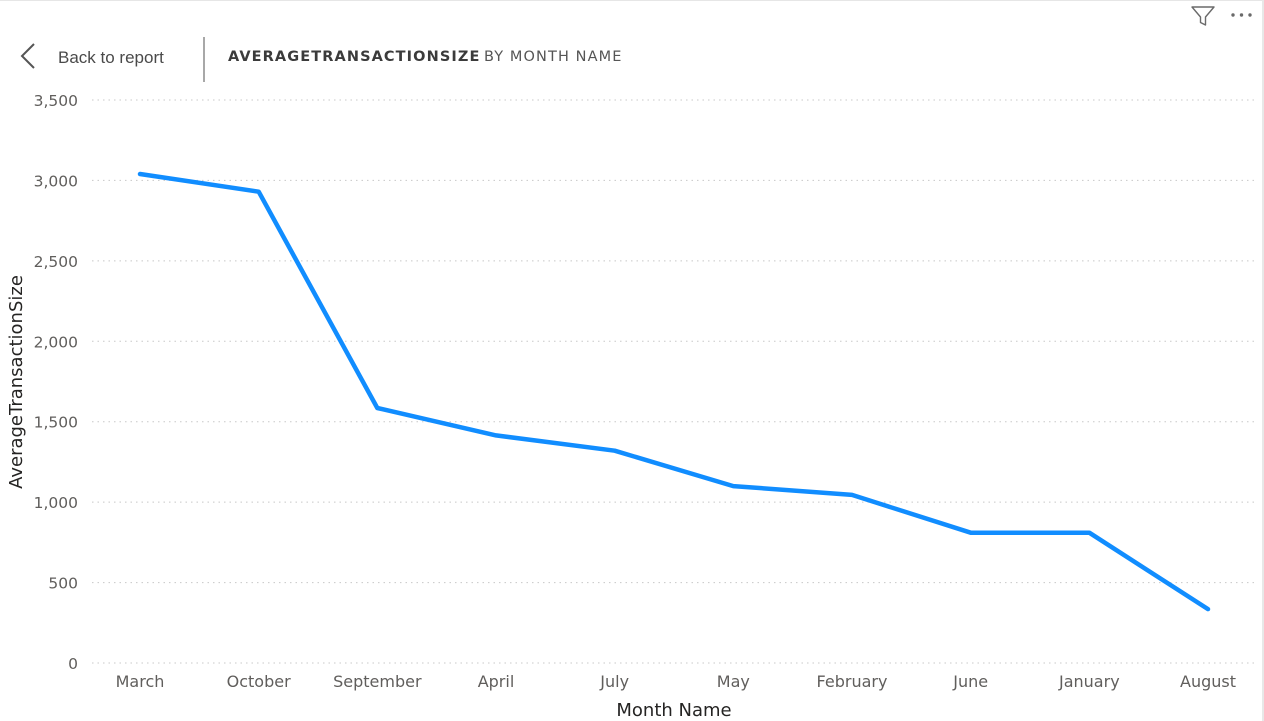 Image resolution: width=1264 pixels, height=721 pixels. Describe the element at coordinates (111, 57) in the screenshot. I see `back-to-report-label: Back to report` at that location.